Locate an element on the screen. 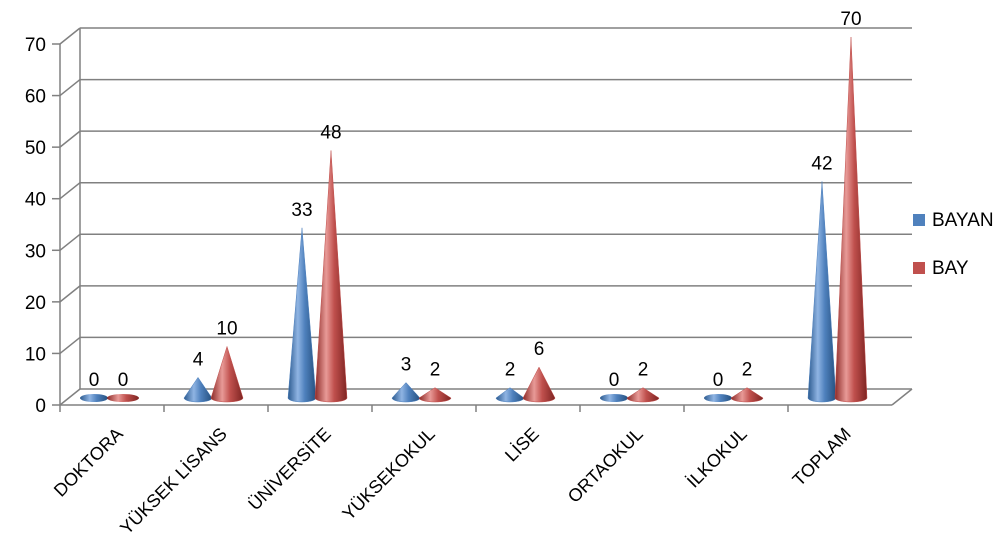  data-label: 33 is located at coordinates (301, 210).